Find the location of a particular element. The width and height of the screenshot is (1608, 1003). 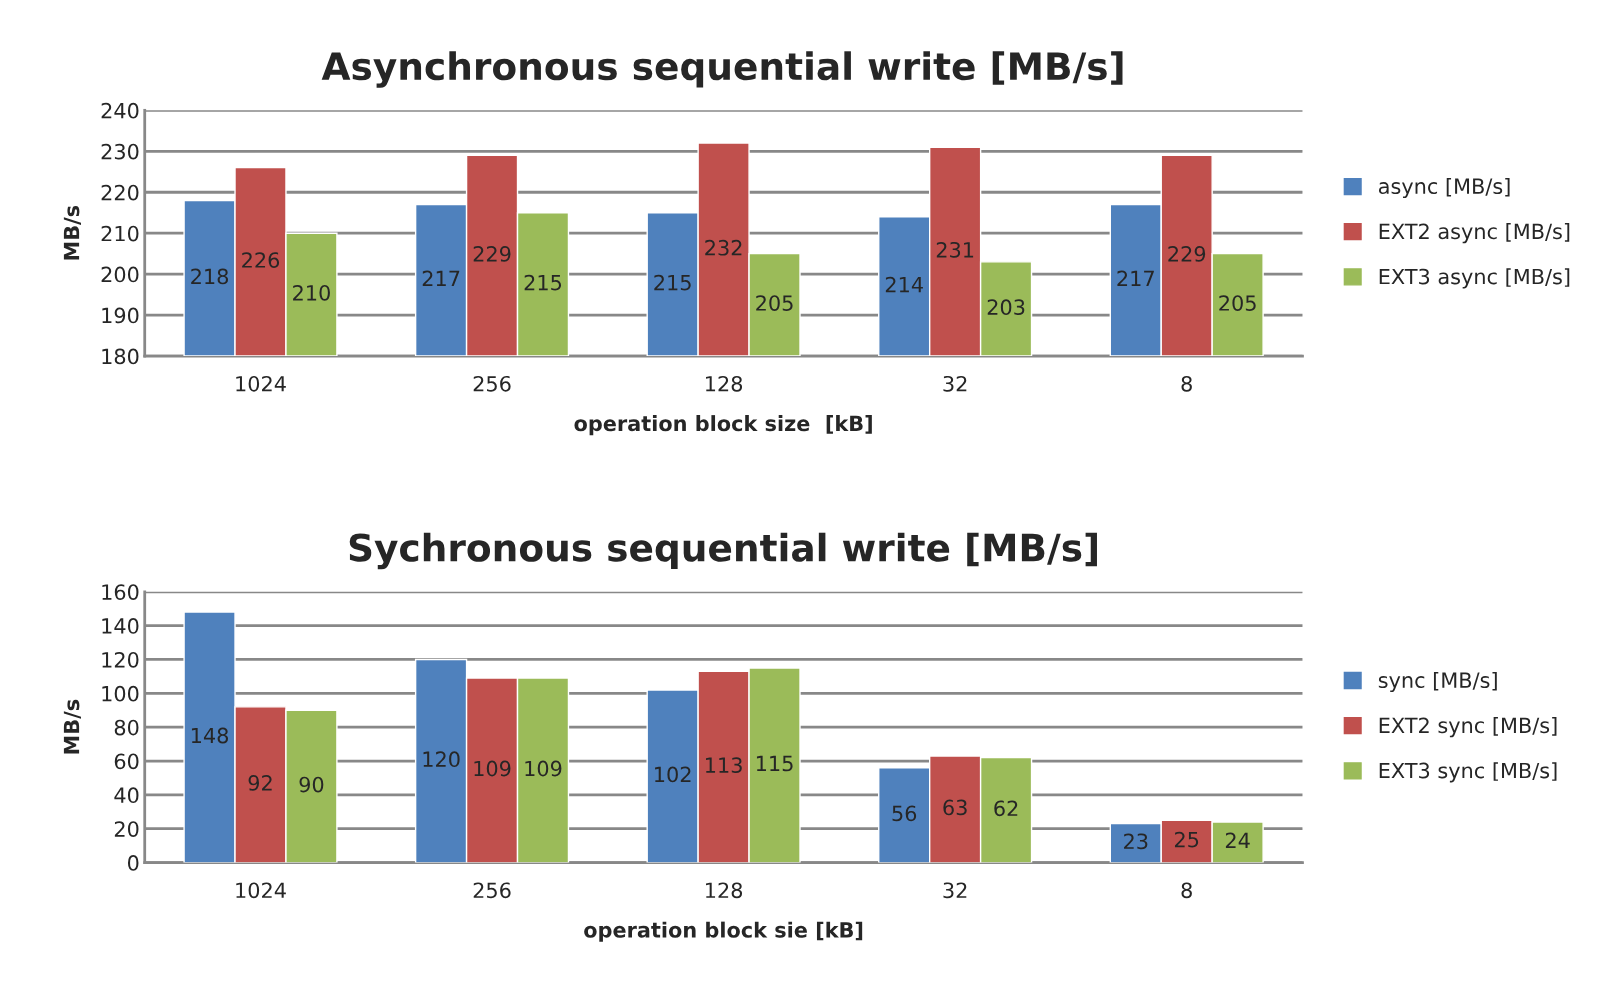

data-label: 62 is located at coordinates (1006, 808).